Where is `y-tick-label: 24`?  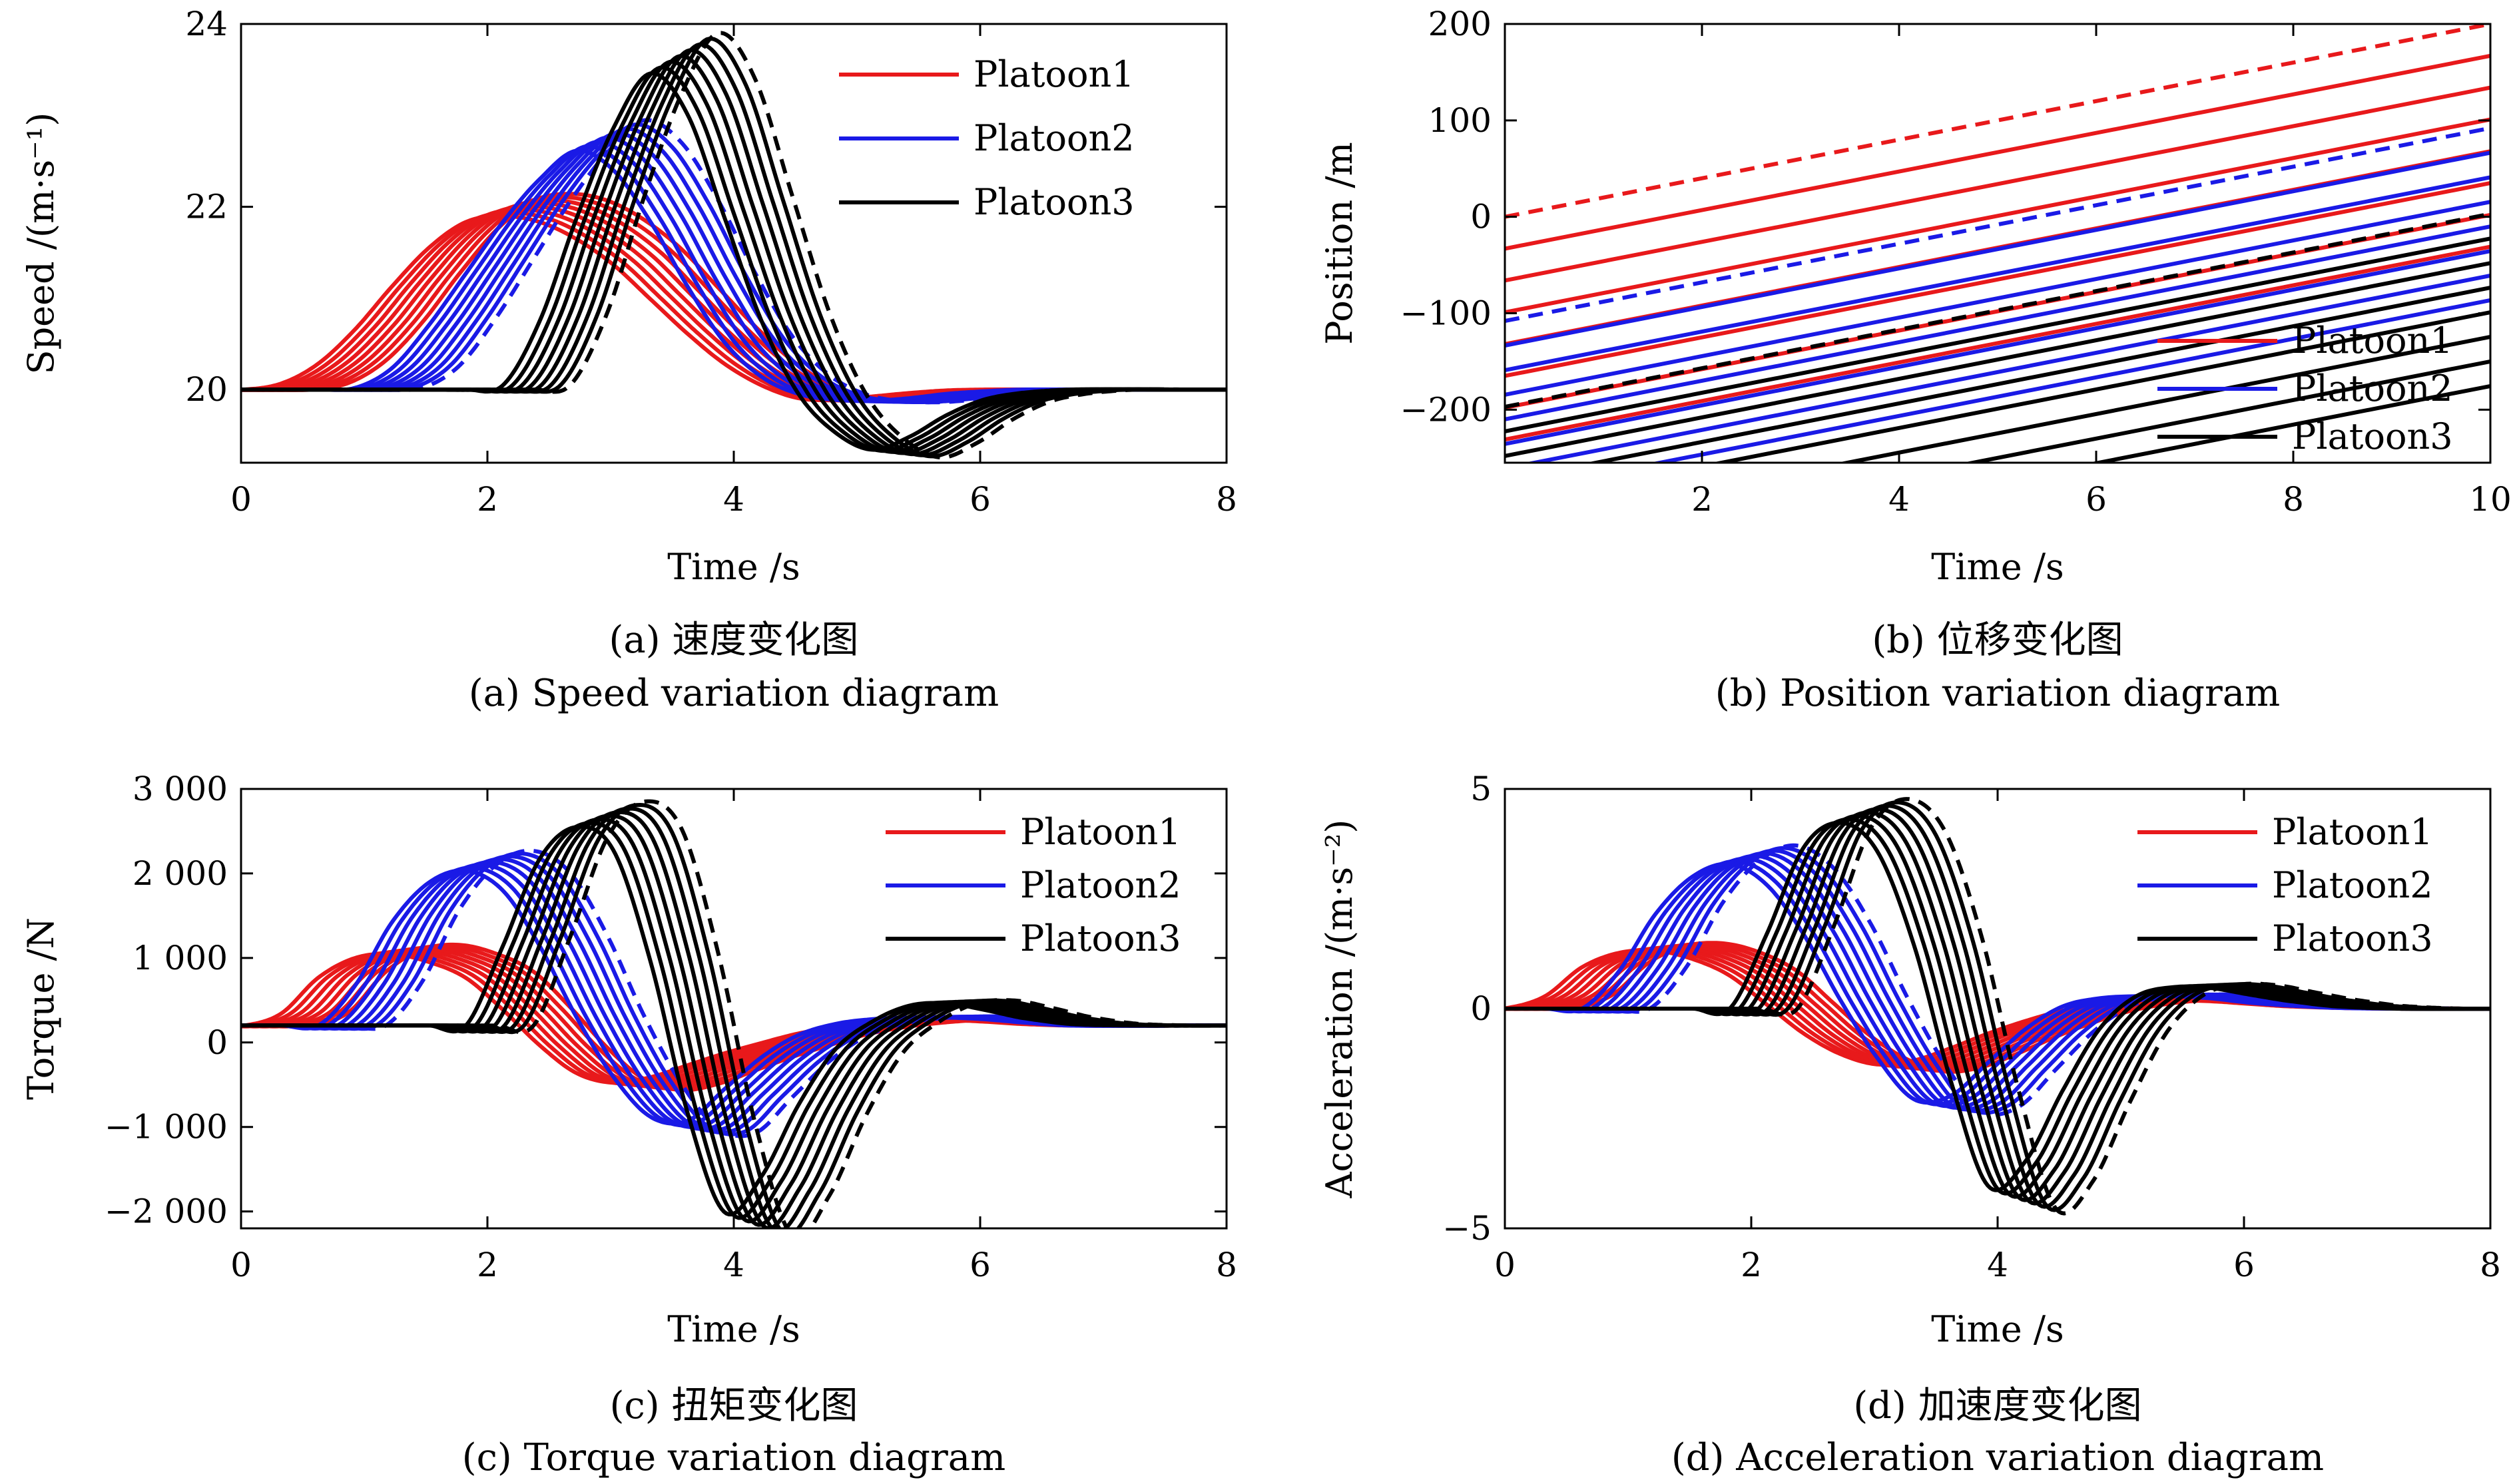
y-tick-label: 24 is located at coordinates (206, 24).